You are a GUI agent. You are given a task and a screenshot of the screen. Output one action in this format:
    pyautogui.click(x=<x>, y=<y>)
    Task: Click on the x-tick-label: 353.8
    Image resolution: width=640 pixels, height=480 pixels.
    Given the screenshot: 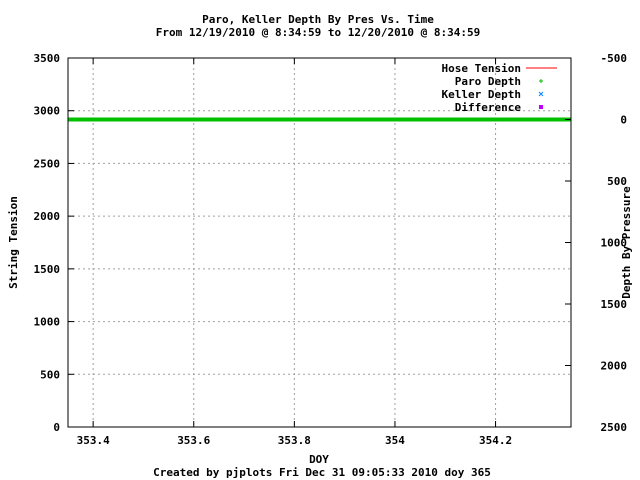 What is the action you would take?
    pyautogui.click(x=294, y=440)
    